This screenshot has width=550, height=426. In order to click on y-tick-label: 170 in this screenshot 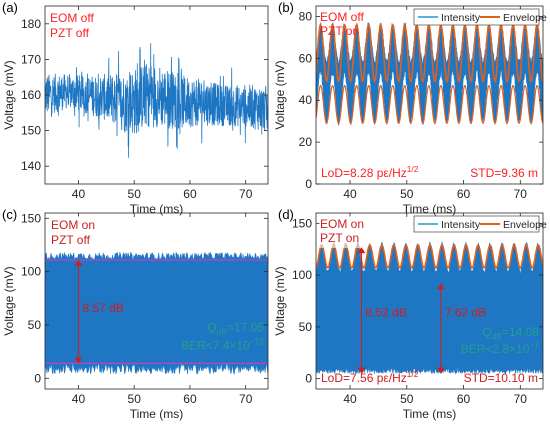, I will do `click(31, 59)`.